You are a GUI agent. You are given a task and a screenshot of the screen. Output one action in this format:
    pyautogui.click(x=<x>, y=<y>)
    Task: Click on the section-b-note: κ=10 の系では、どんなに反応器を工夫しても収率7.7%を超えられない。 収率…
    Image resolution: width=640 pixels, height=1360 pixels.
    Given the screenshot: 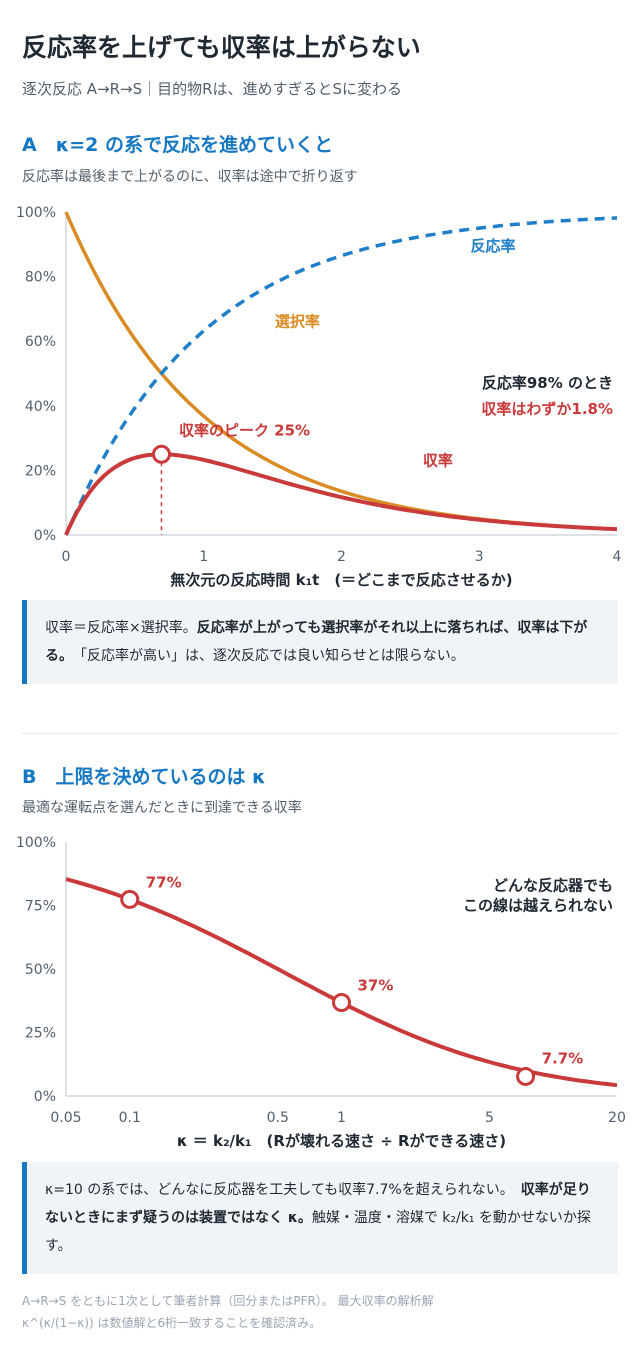 What is the action you would take?
    pyautogui.click(x=320, y=1218)
    